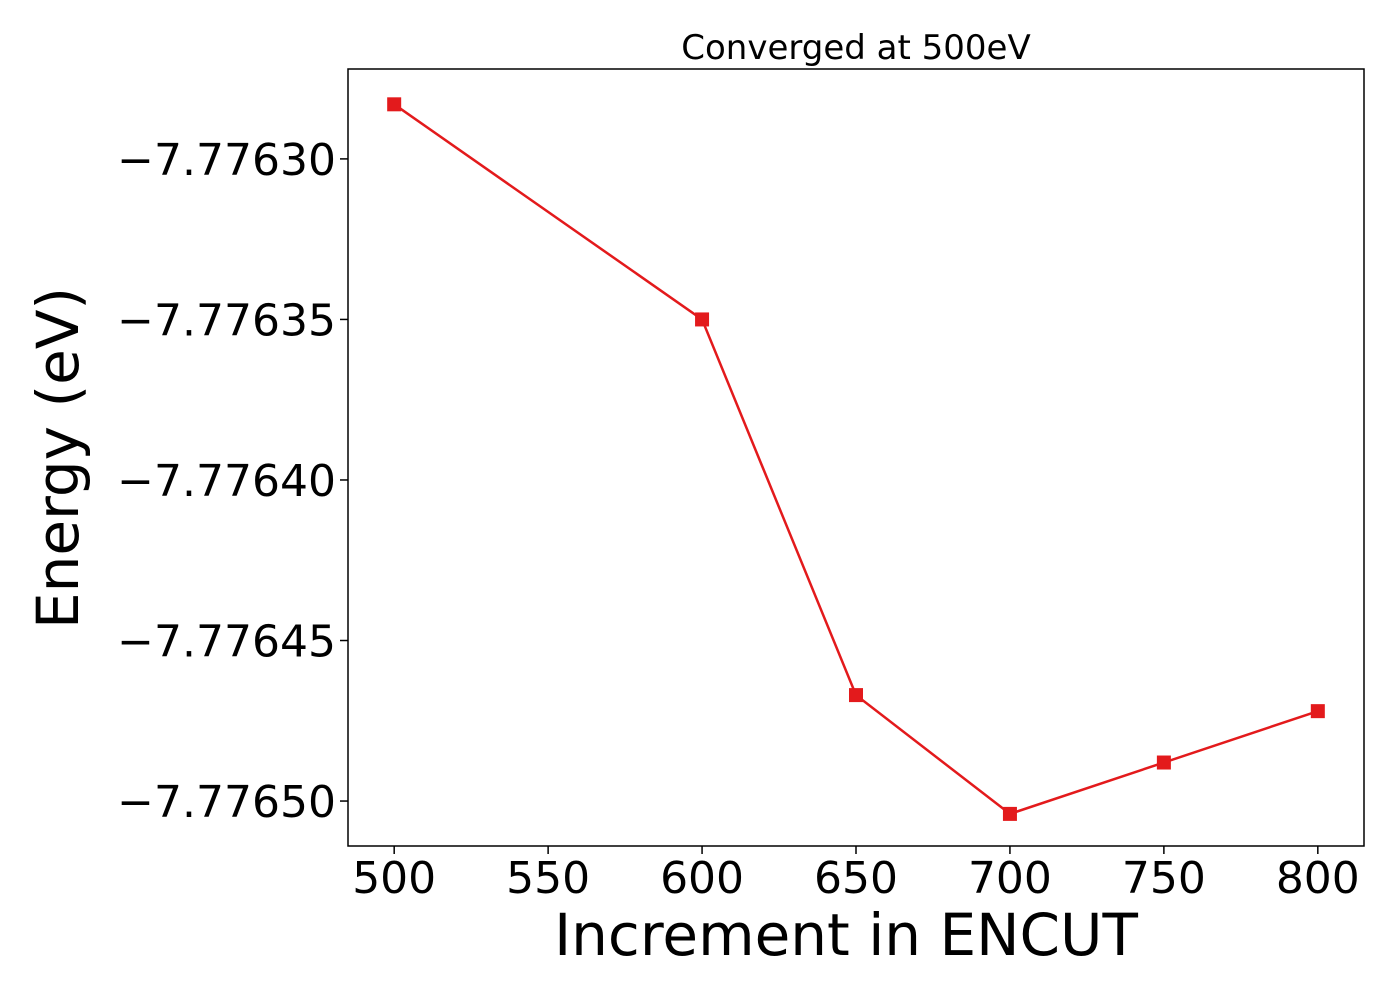 The width and height of the screenshot is (1400, 1004). Describe the element at coordinates (856, 878) in the screenshot. I see `x-tick-label: 650` at that location.